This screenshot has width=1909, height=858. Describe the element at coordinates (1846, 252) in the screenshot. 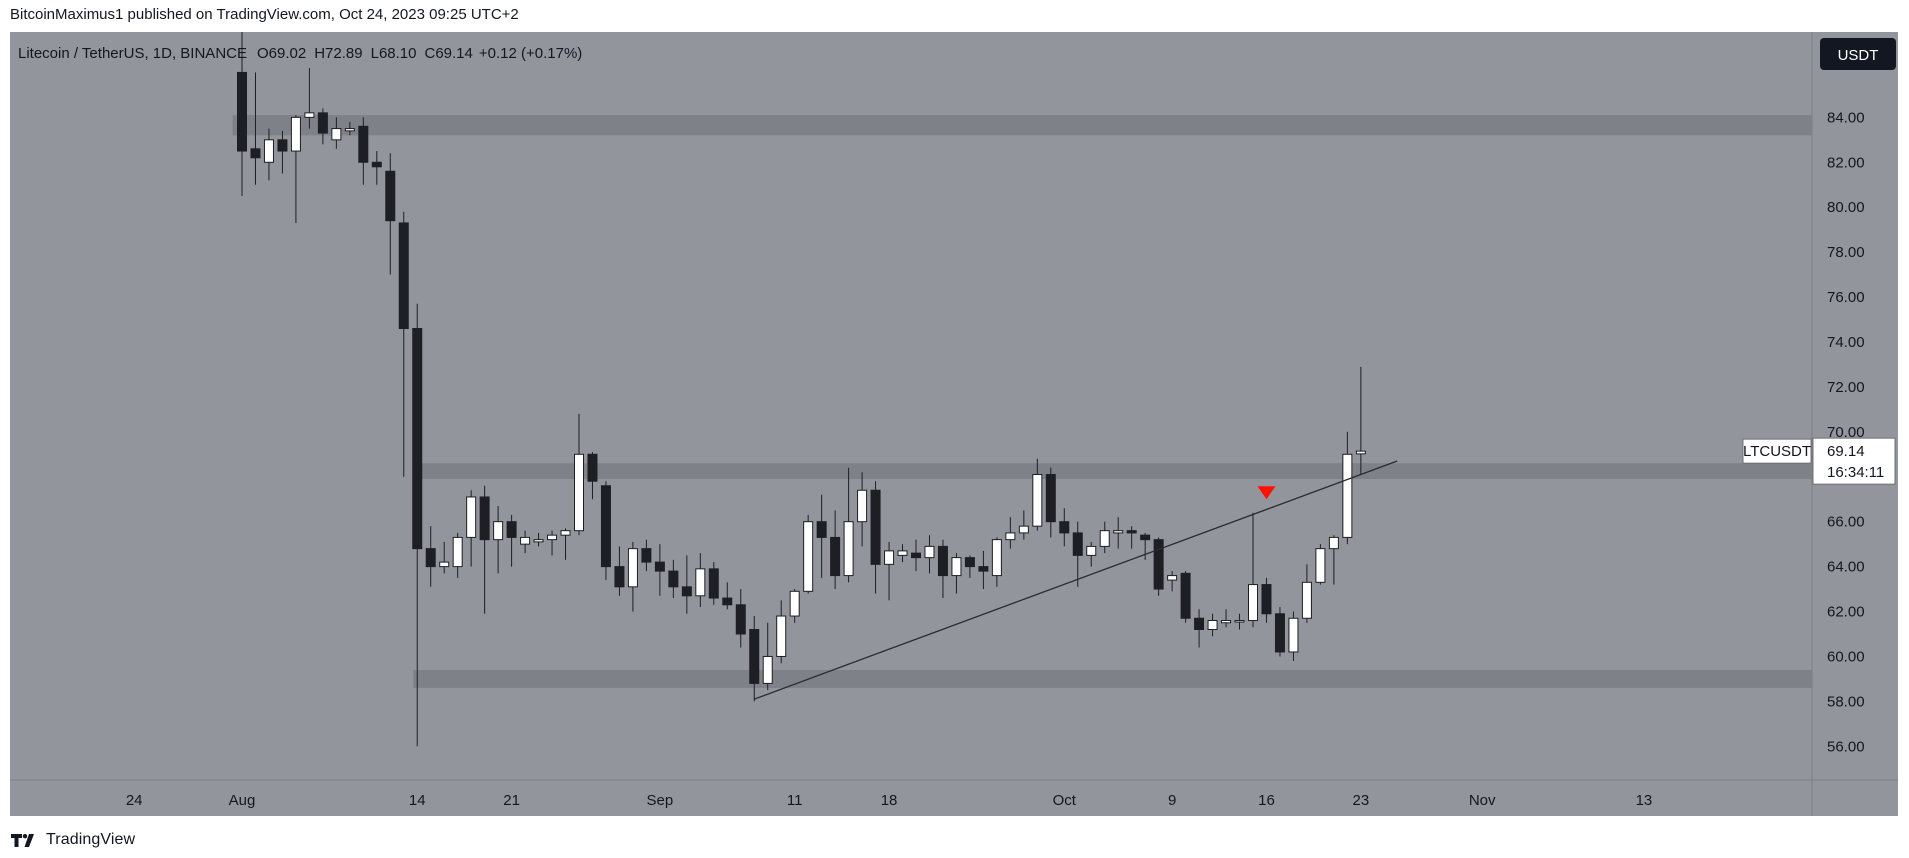

I see `y-tick-label: 78.00` at that location.